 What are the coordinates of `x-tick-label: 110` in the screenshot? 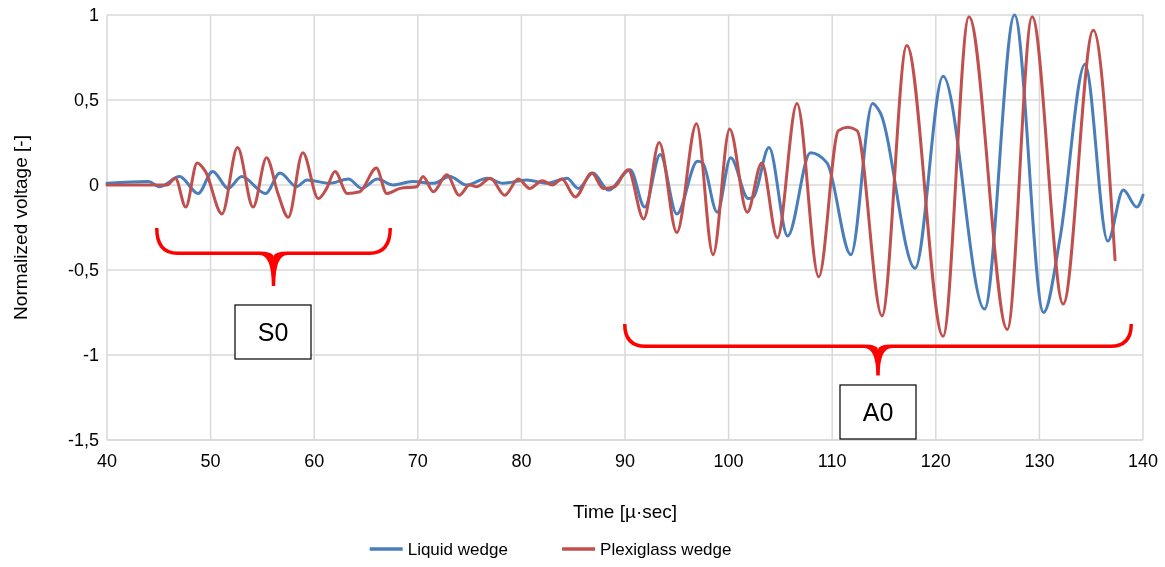 It's located at (832, 461).